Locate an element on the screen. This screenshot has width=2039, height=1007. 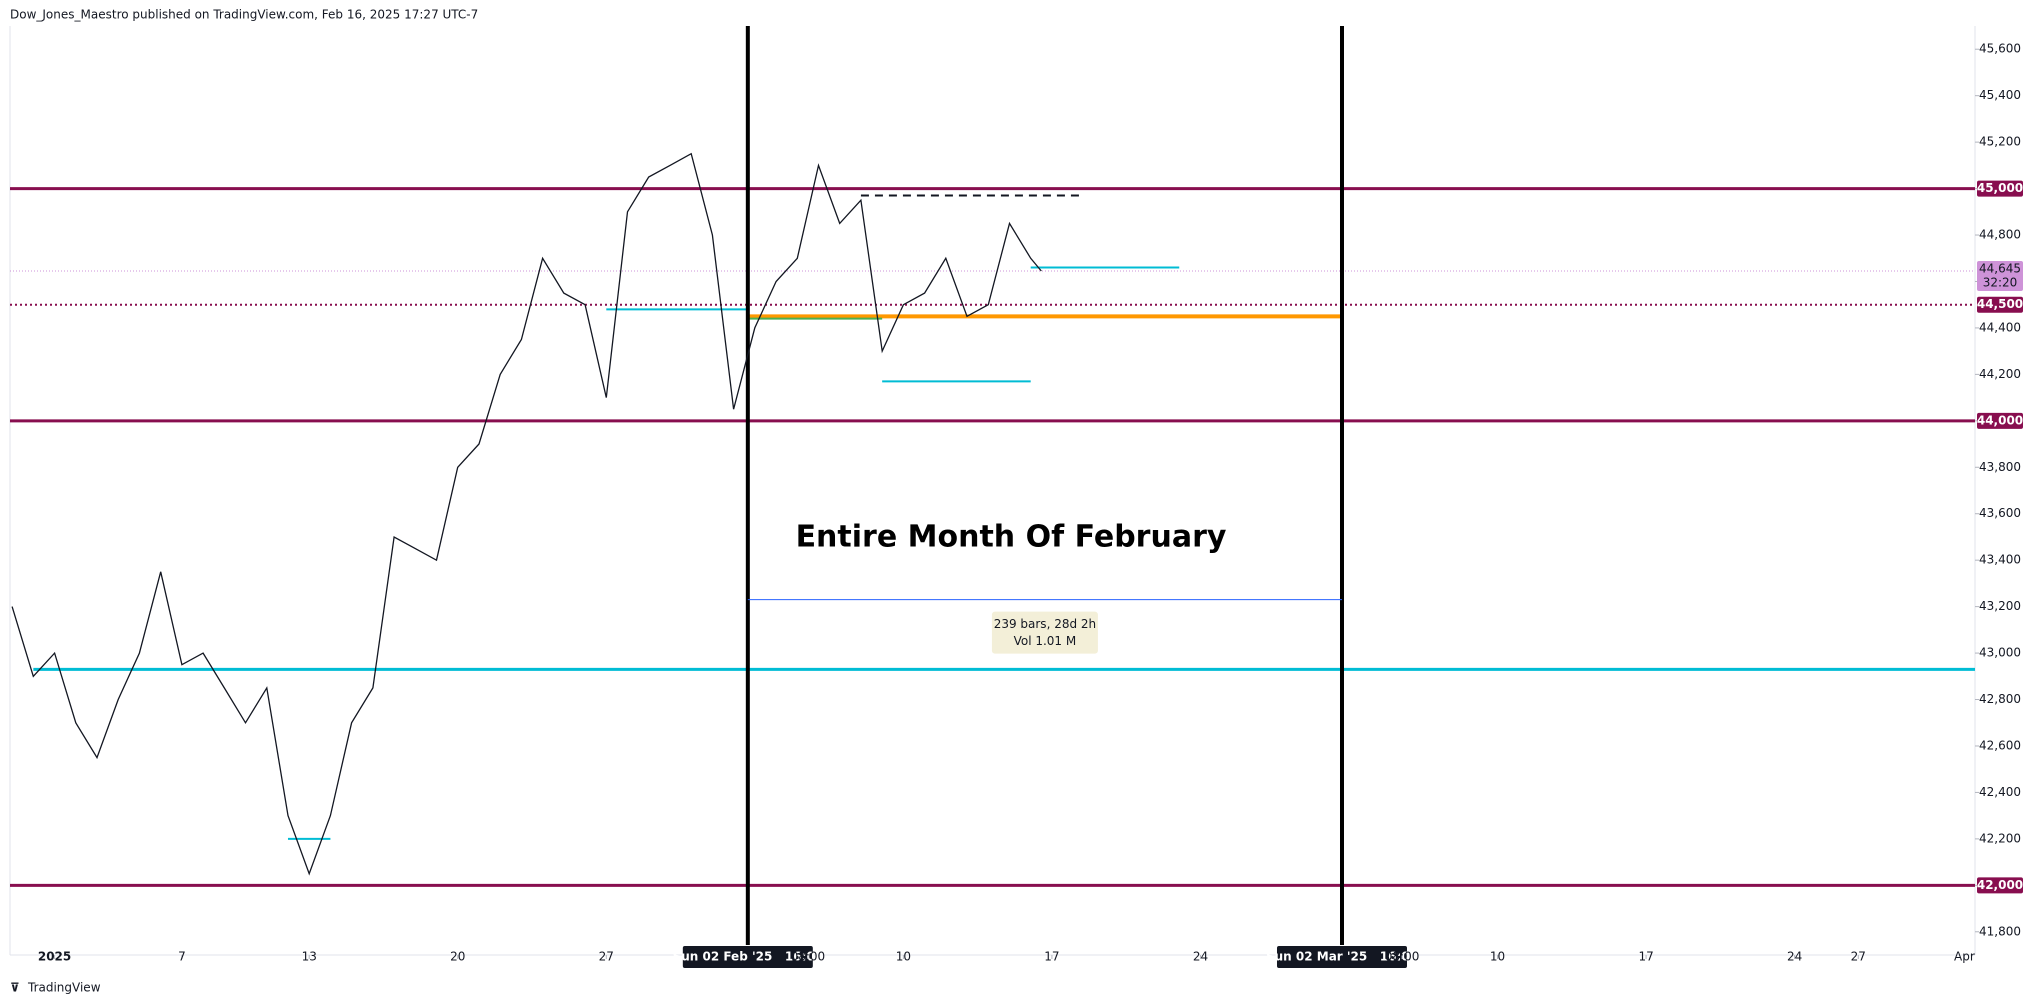
y-tick-label: 44,400 is located at coordinates (2000, 327).